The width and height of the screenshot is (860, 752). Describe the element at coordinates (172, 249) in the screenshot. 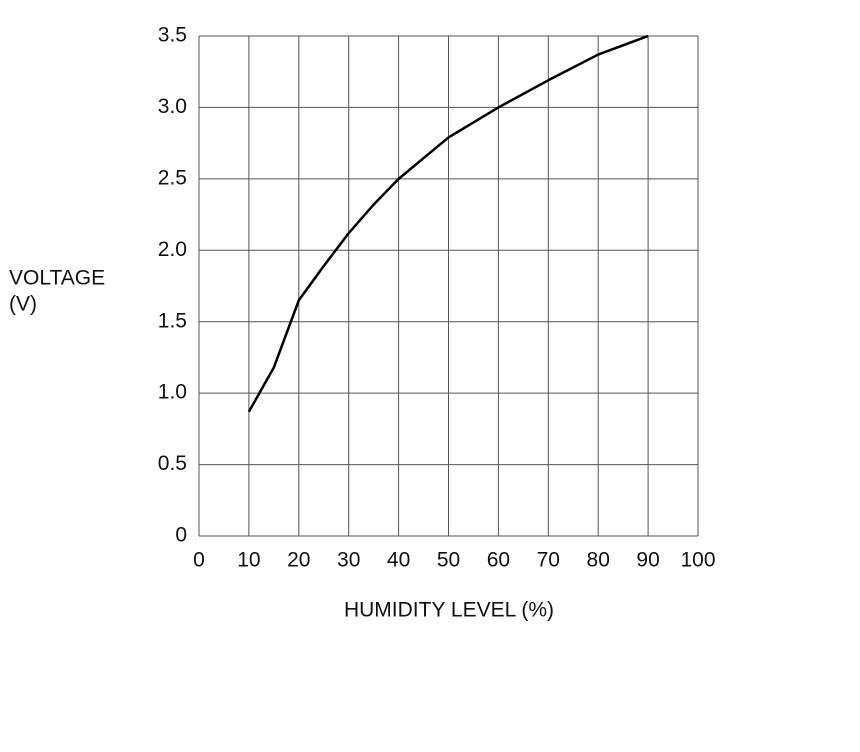

I see `y-tick-label: 2.0` at that location.